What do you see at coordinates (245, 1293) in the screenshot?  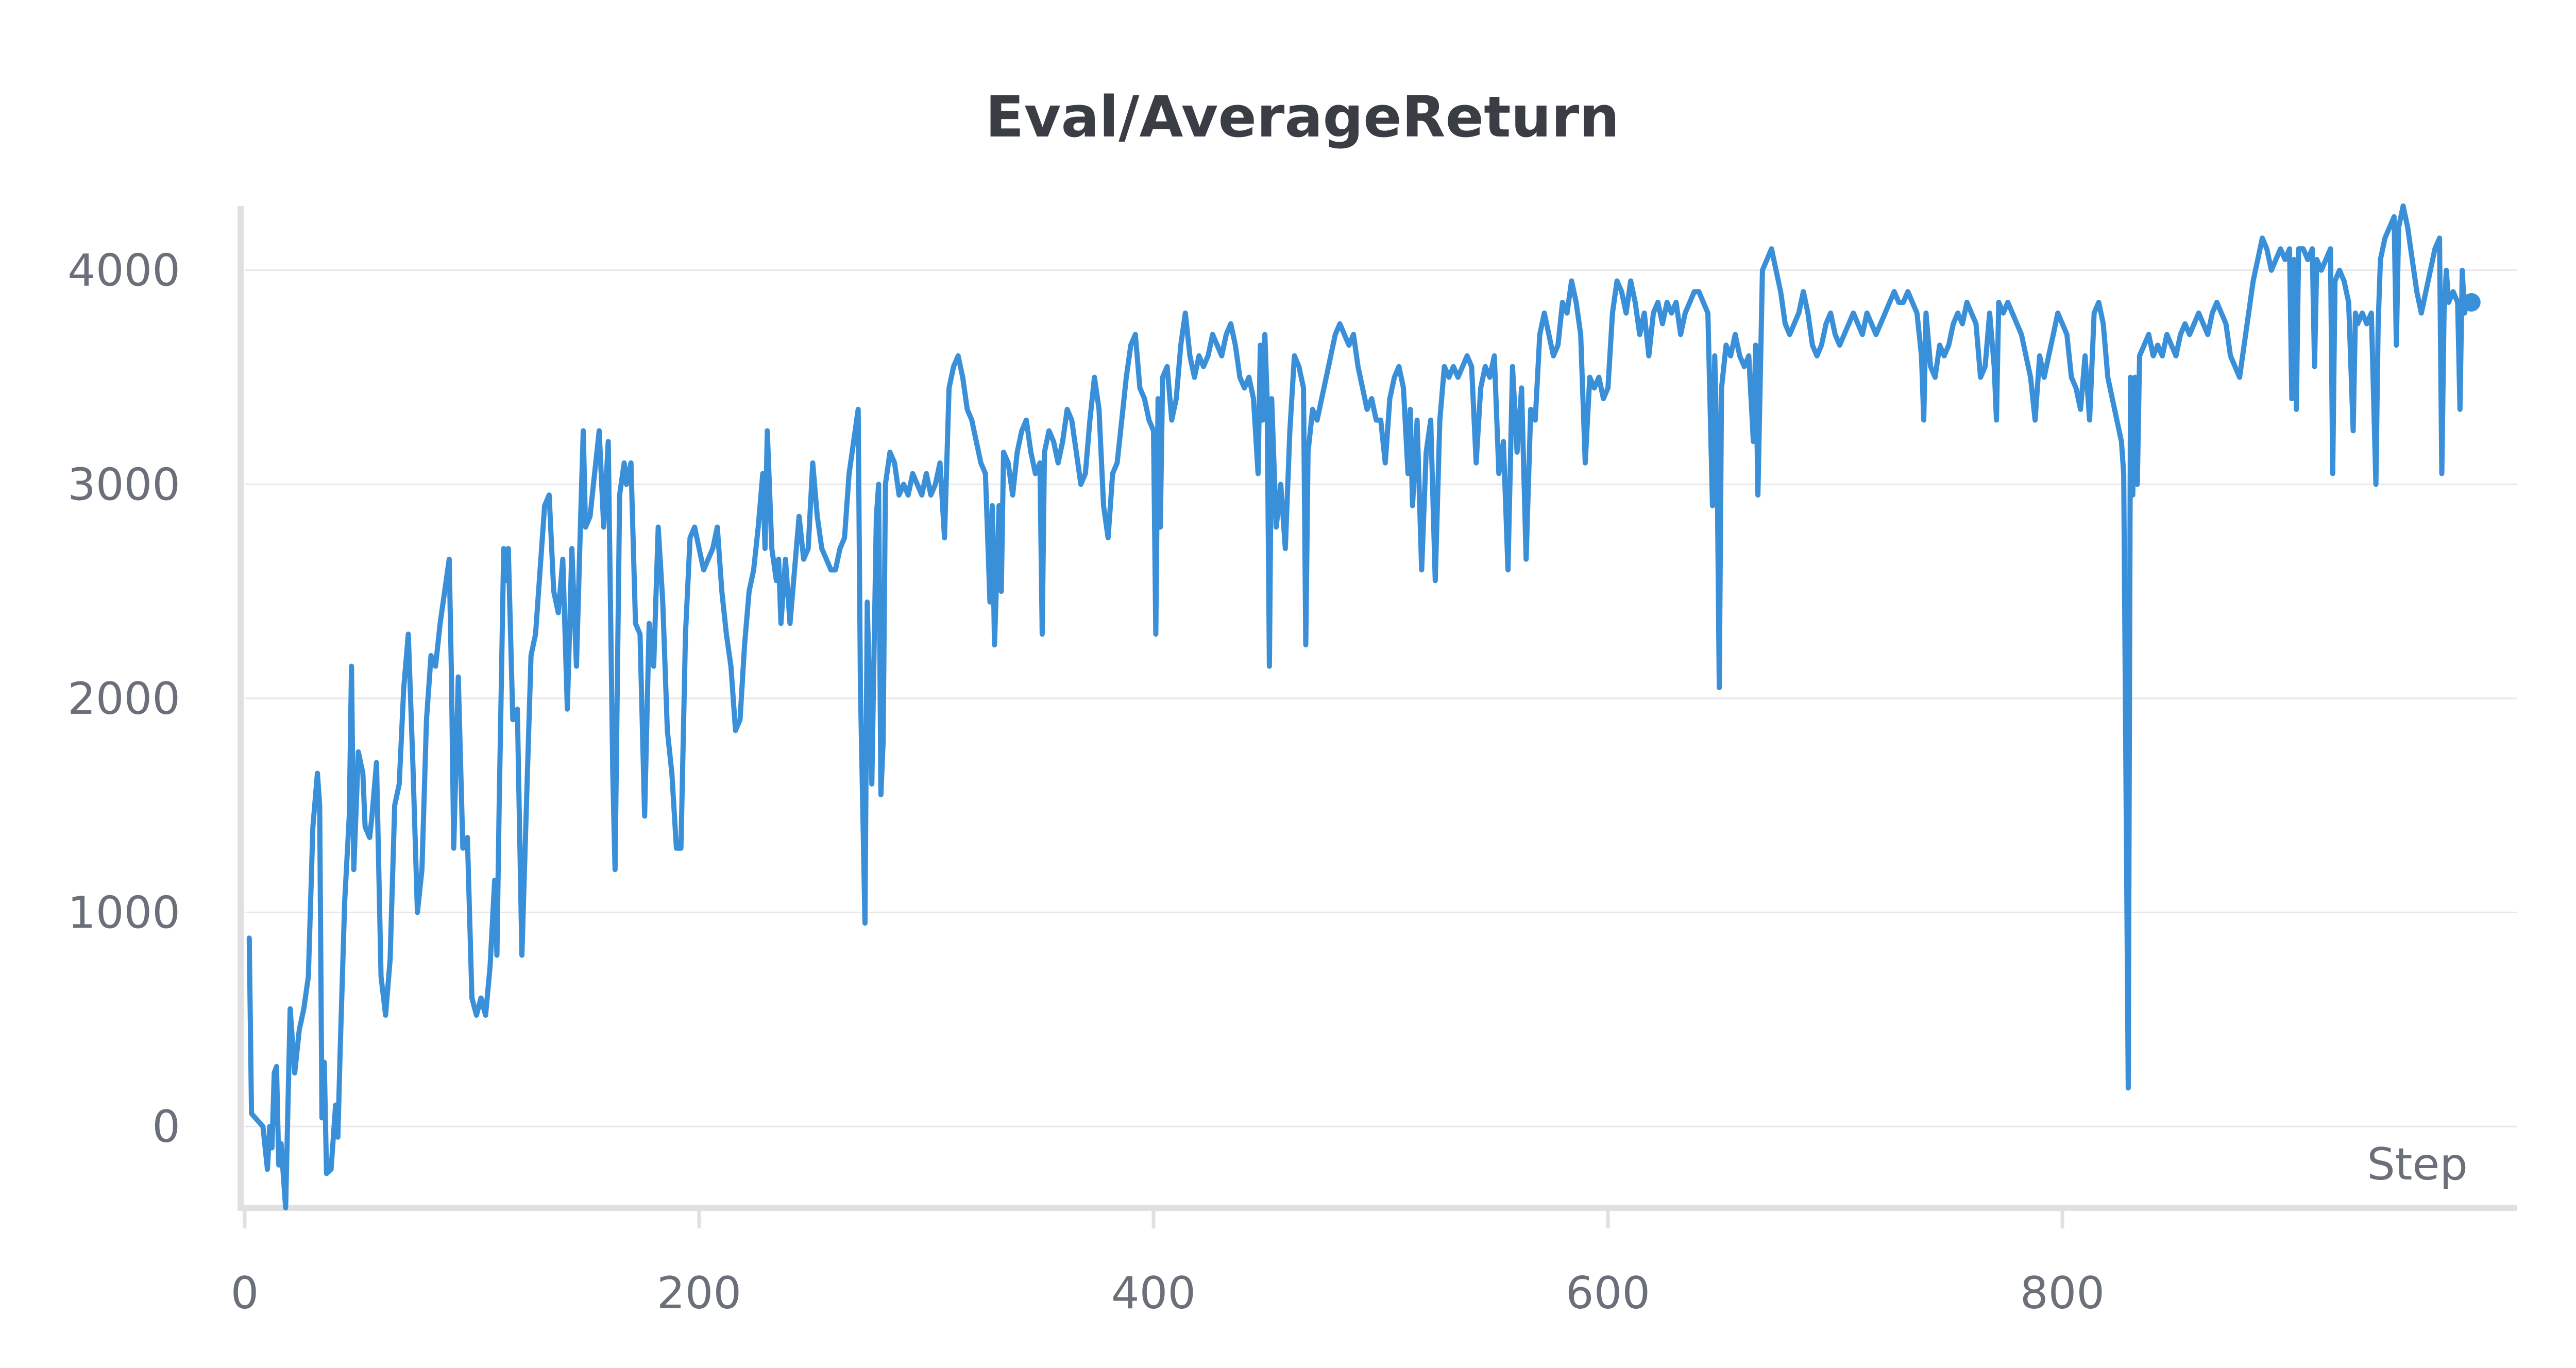 I see `x-tick-label: 0` at bounding box center [245, 1293].